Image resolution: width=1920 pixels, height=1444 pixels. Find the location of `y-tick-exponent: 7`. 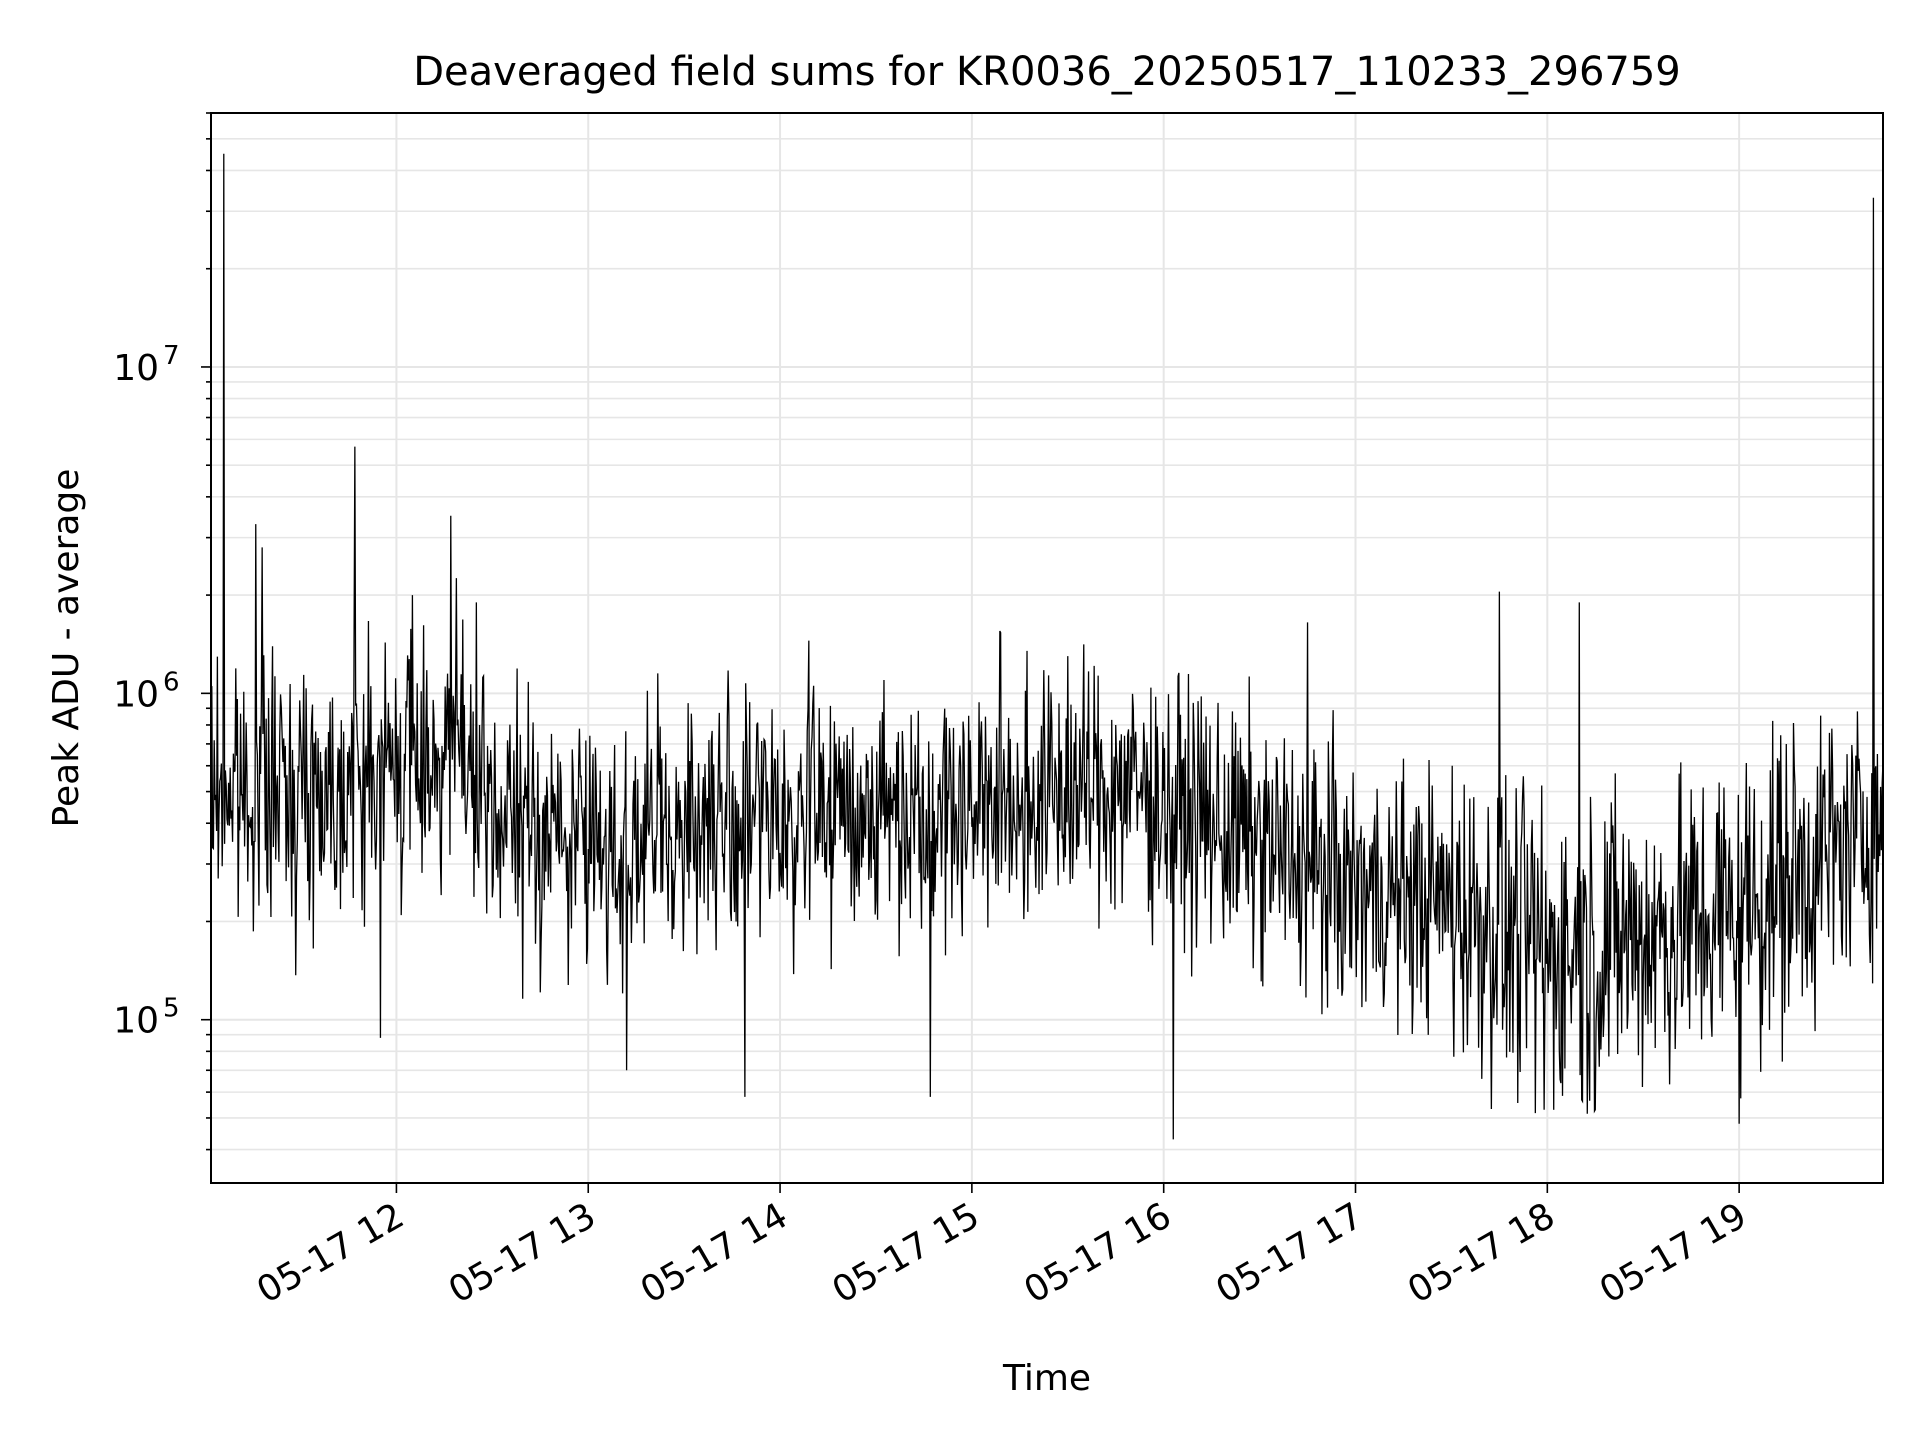

y-tick-exponent: 7 is located at coordinates (171, 356).